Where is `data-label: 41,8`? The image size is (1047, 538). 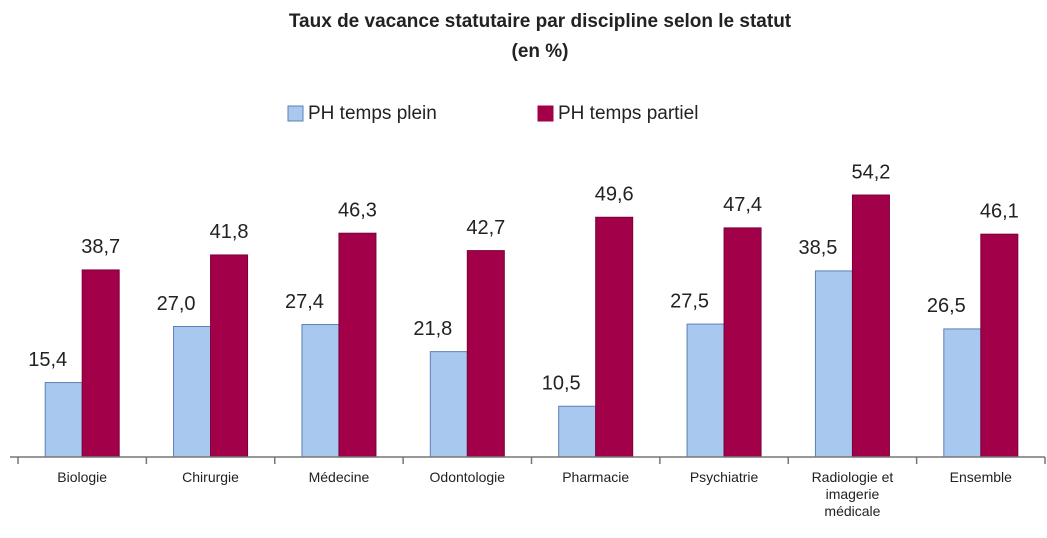
data-label: 41,8 is located at coordinates (229, 232).